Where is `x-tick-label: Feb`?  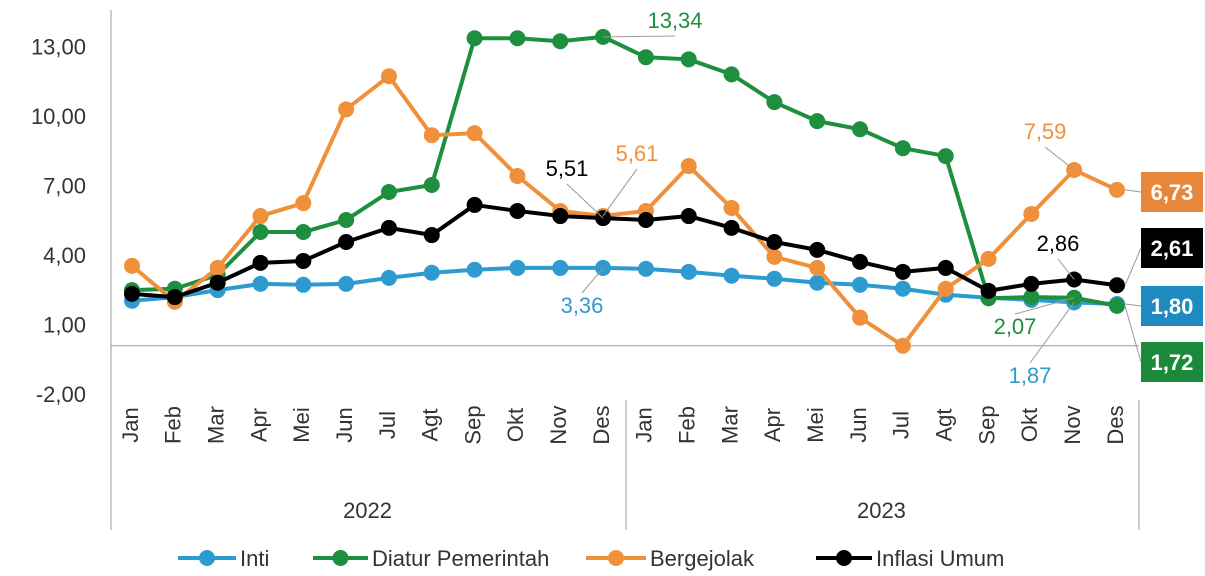
x-tick-label: Feb is located at coordinates (173, 425).